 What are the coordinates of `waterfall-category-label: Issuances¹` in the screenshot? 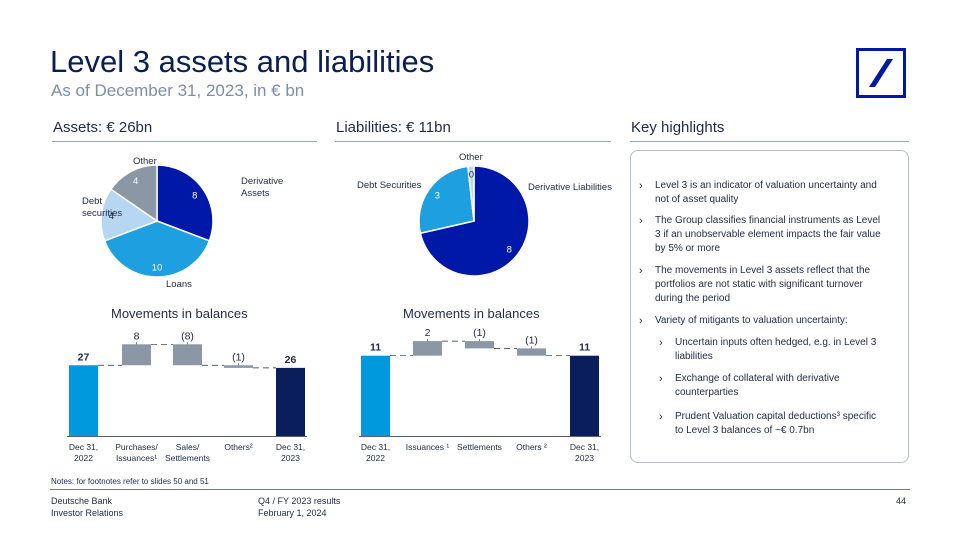 It's located at (136, 458).